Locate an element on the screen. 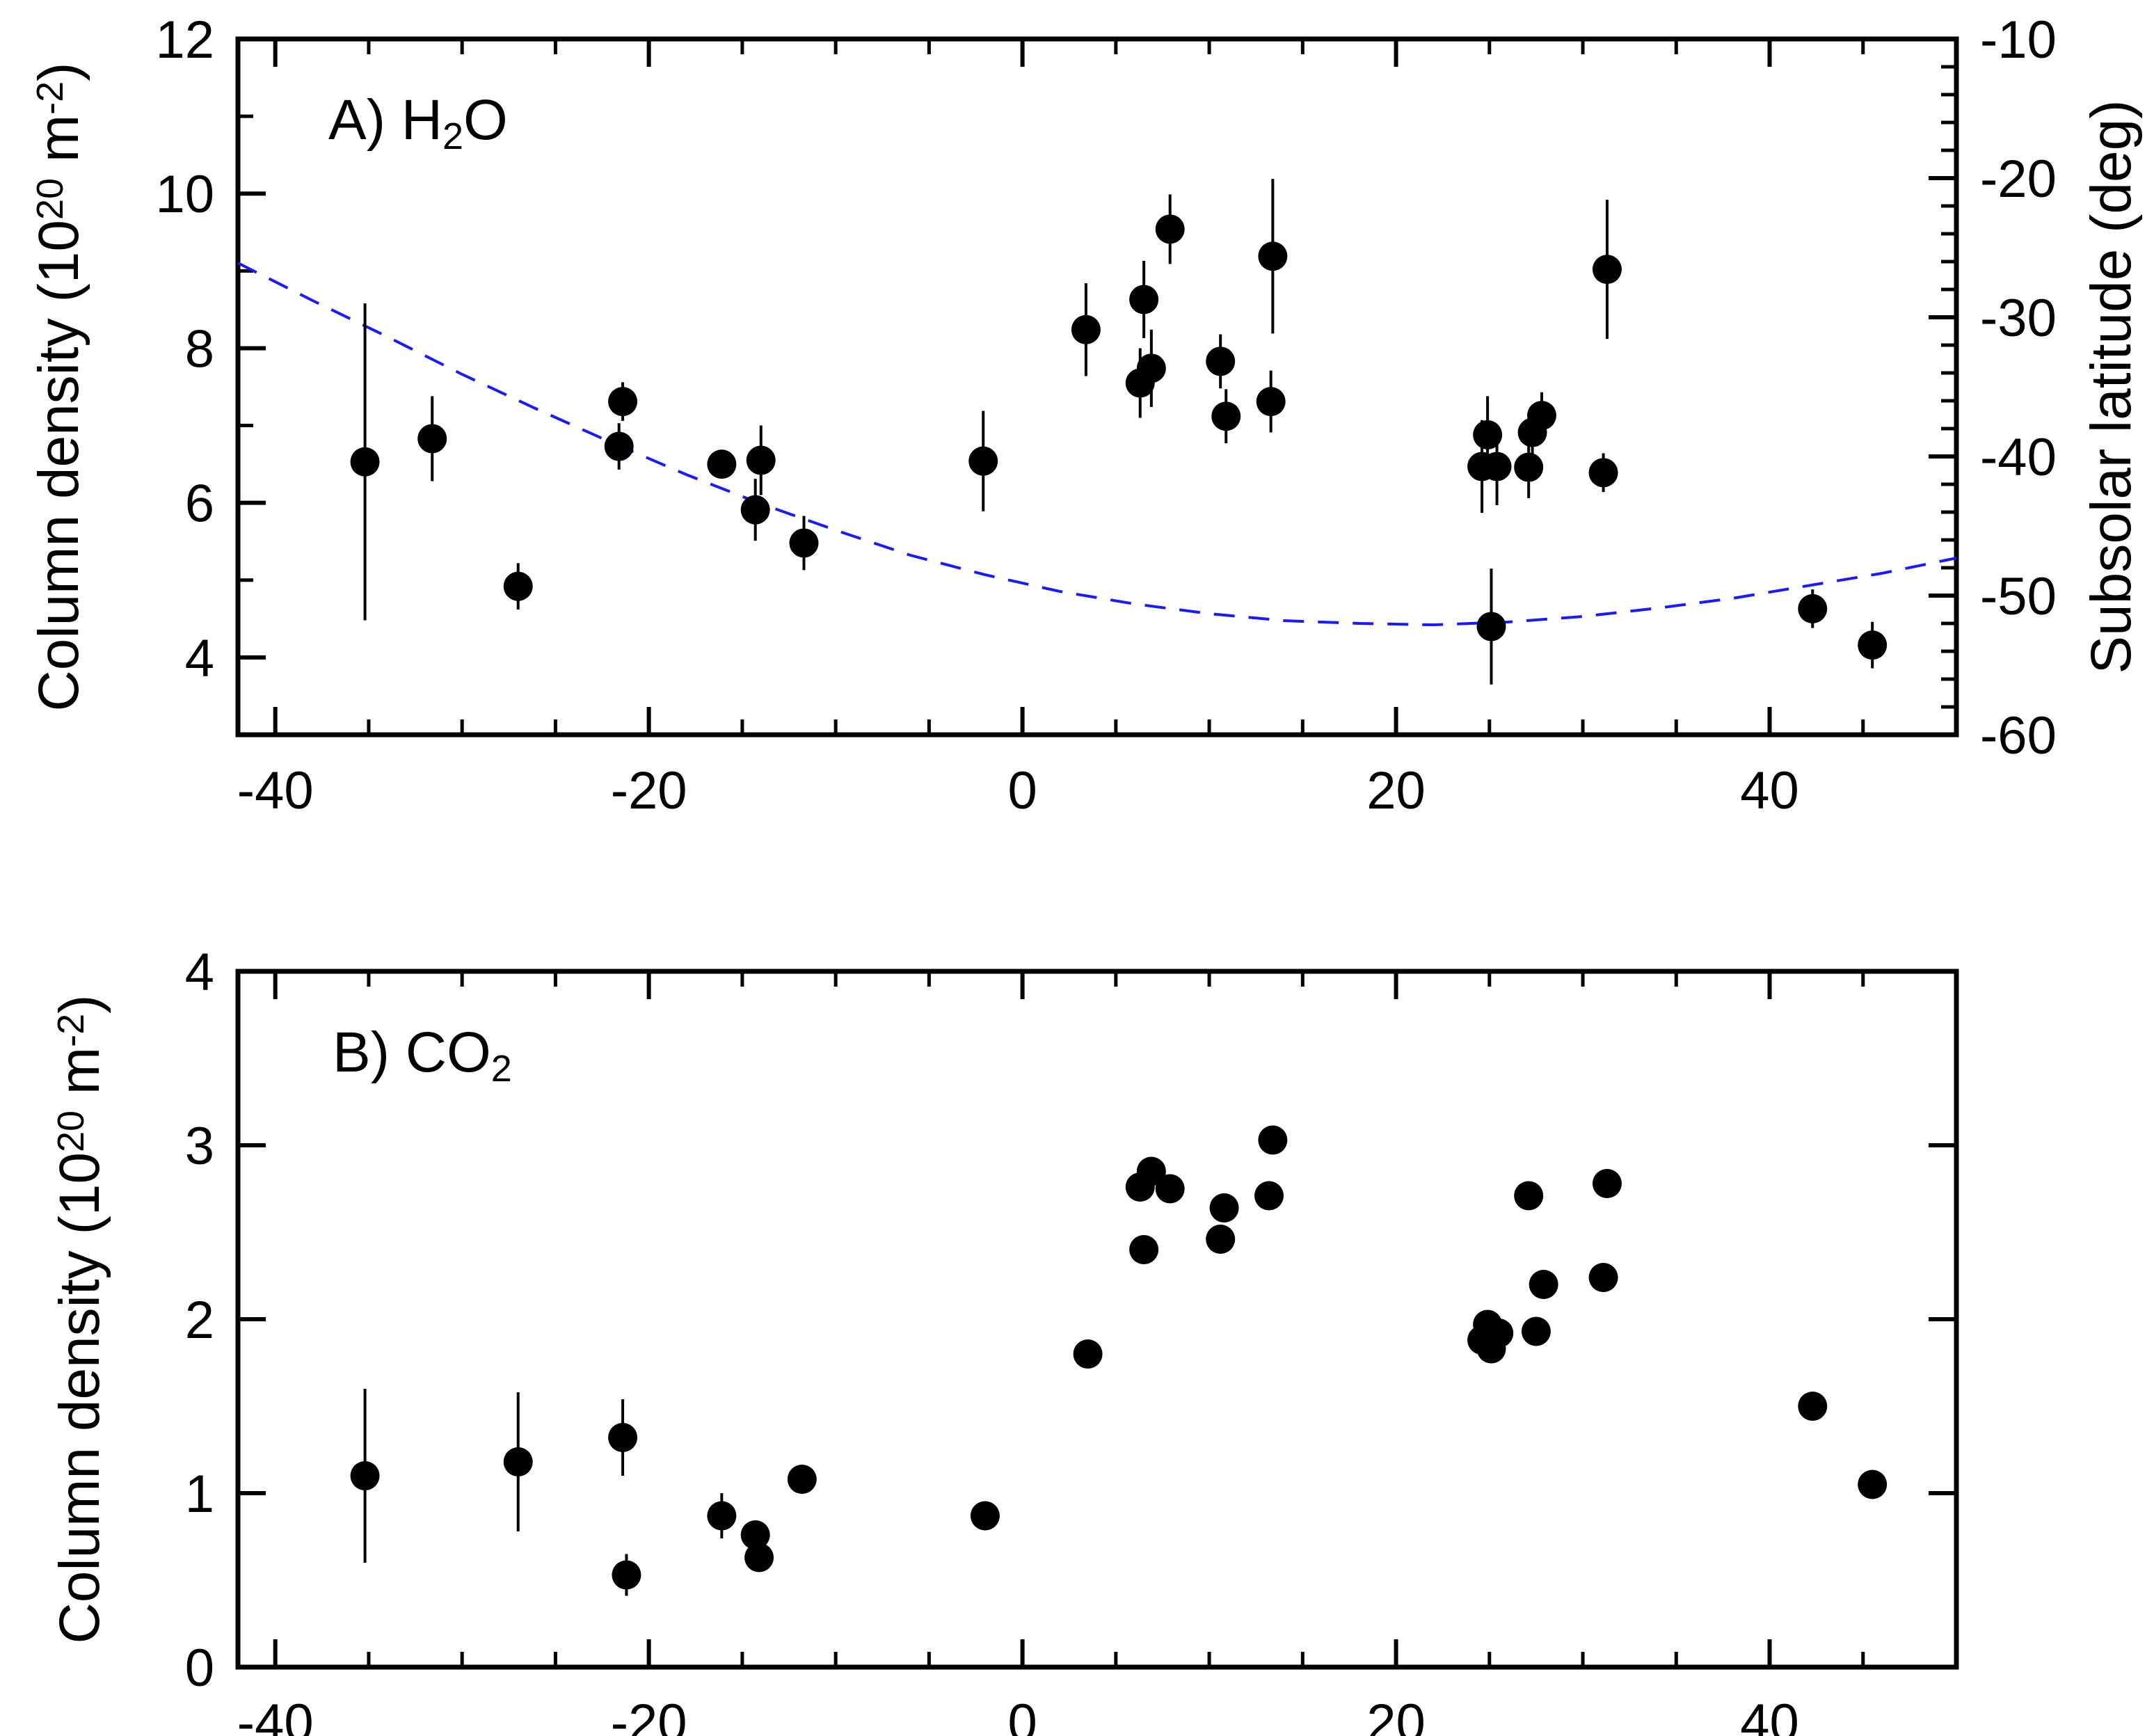 This screenshot has width=2154, height=1736. panel-b-y-tick-label: 0 is located at coordinates (199, 1669).